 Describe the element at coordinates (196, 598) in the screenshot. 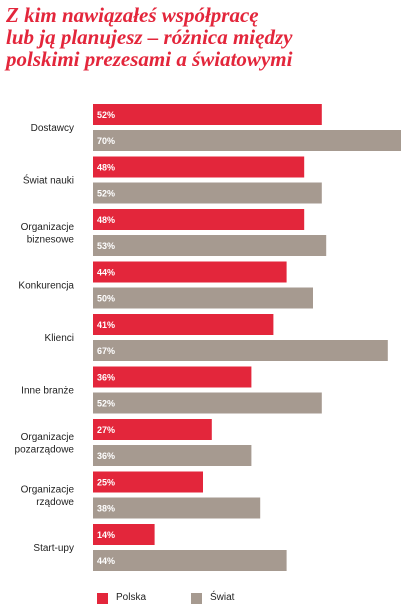

I see `legend-swatch-swiat` at that location.